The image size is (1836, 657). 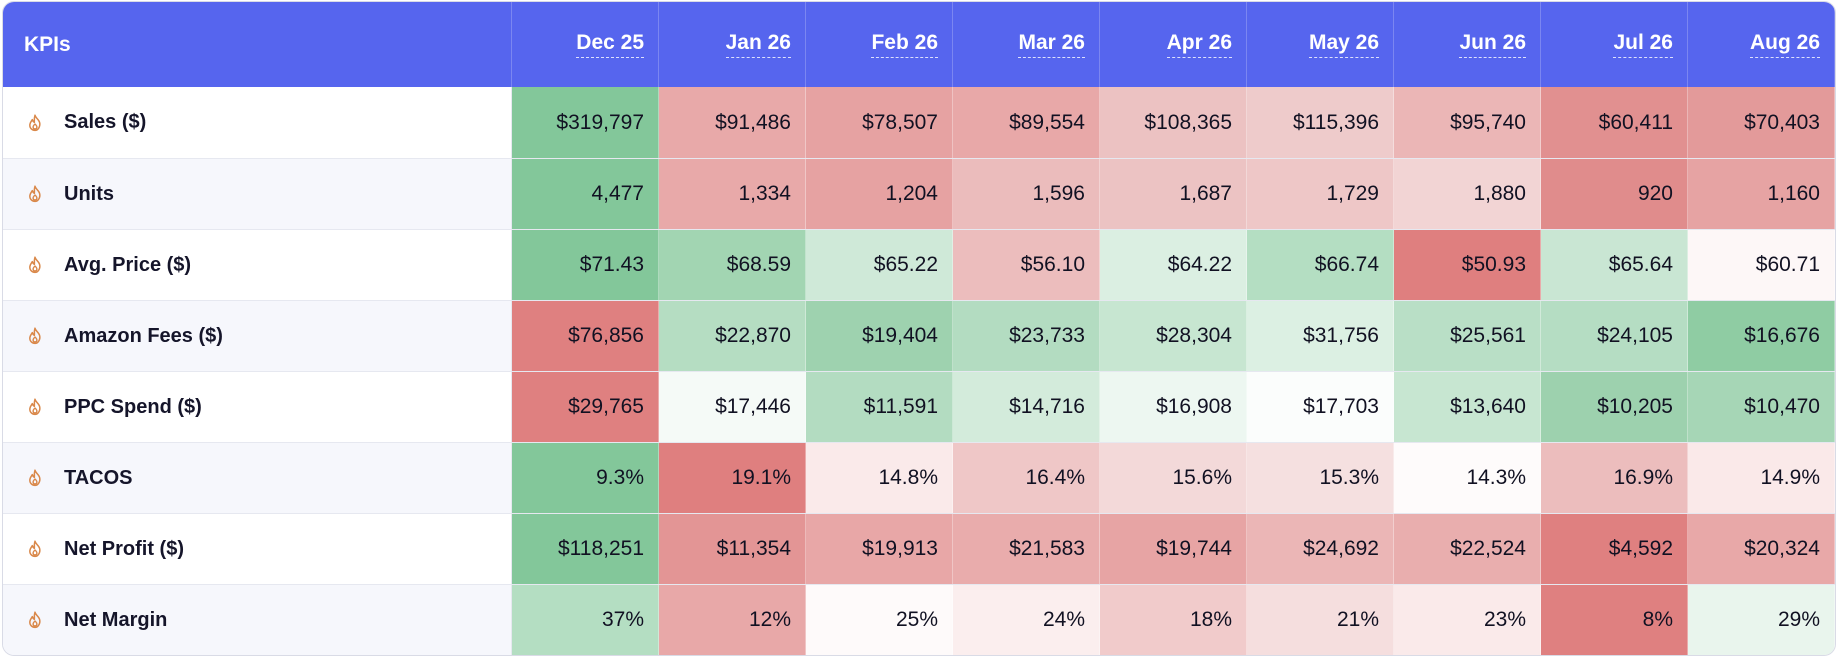 I want to click on table-cell: 21%, so click(x=1320, y=620).